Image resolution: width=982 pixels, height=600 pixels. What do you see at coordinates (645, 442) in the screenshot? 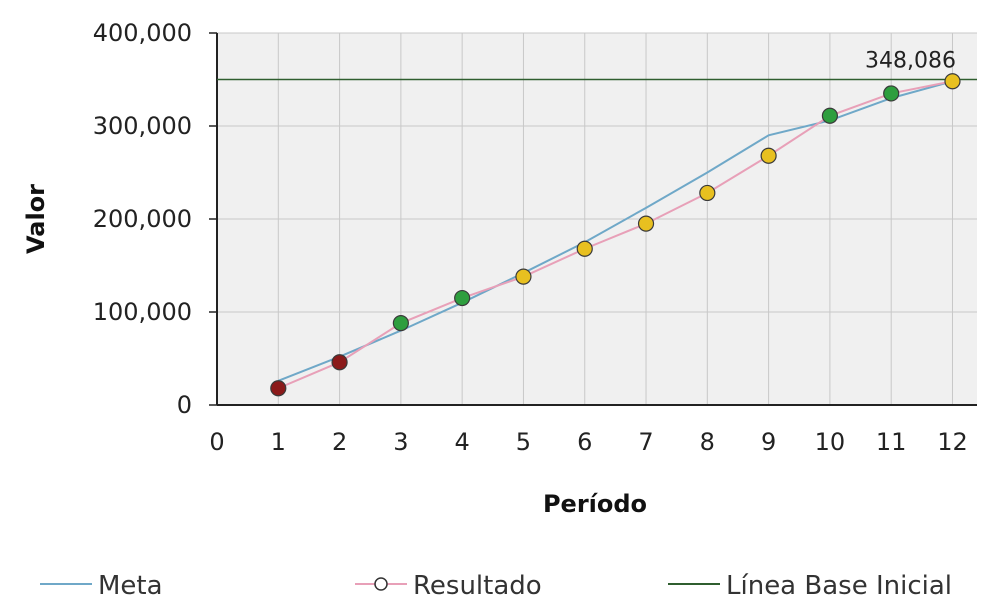
I see `x-tick-label: 7` at bounding box center [645, 442].